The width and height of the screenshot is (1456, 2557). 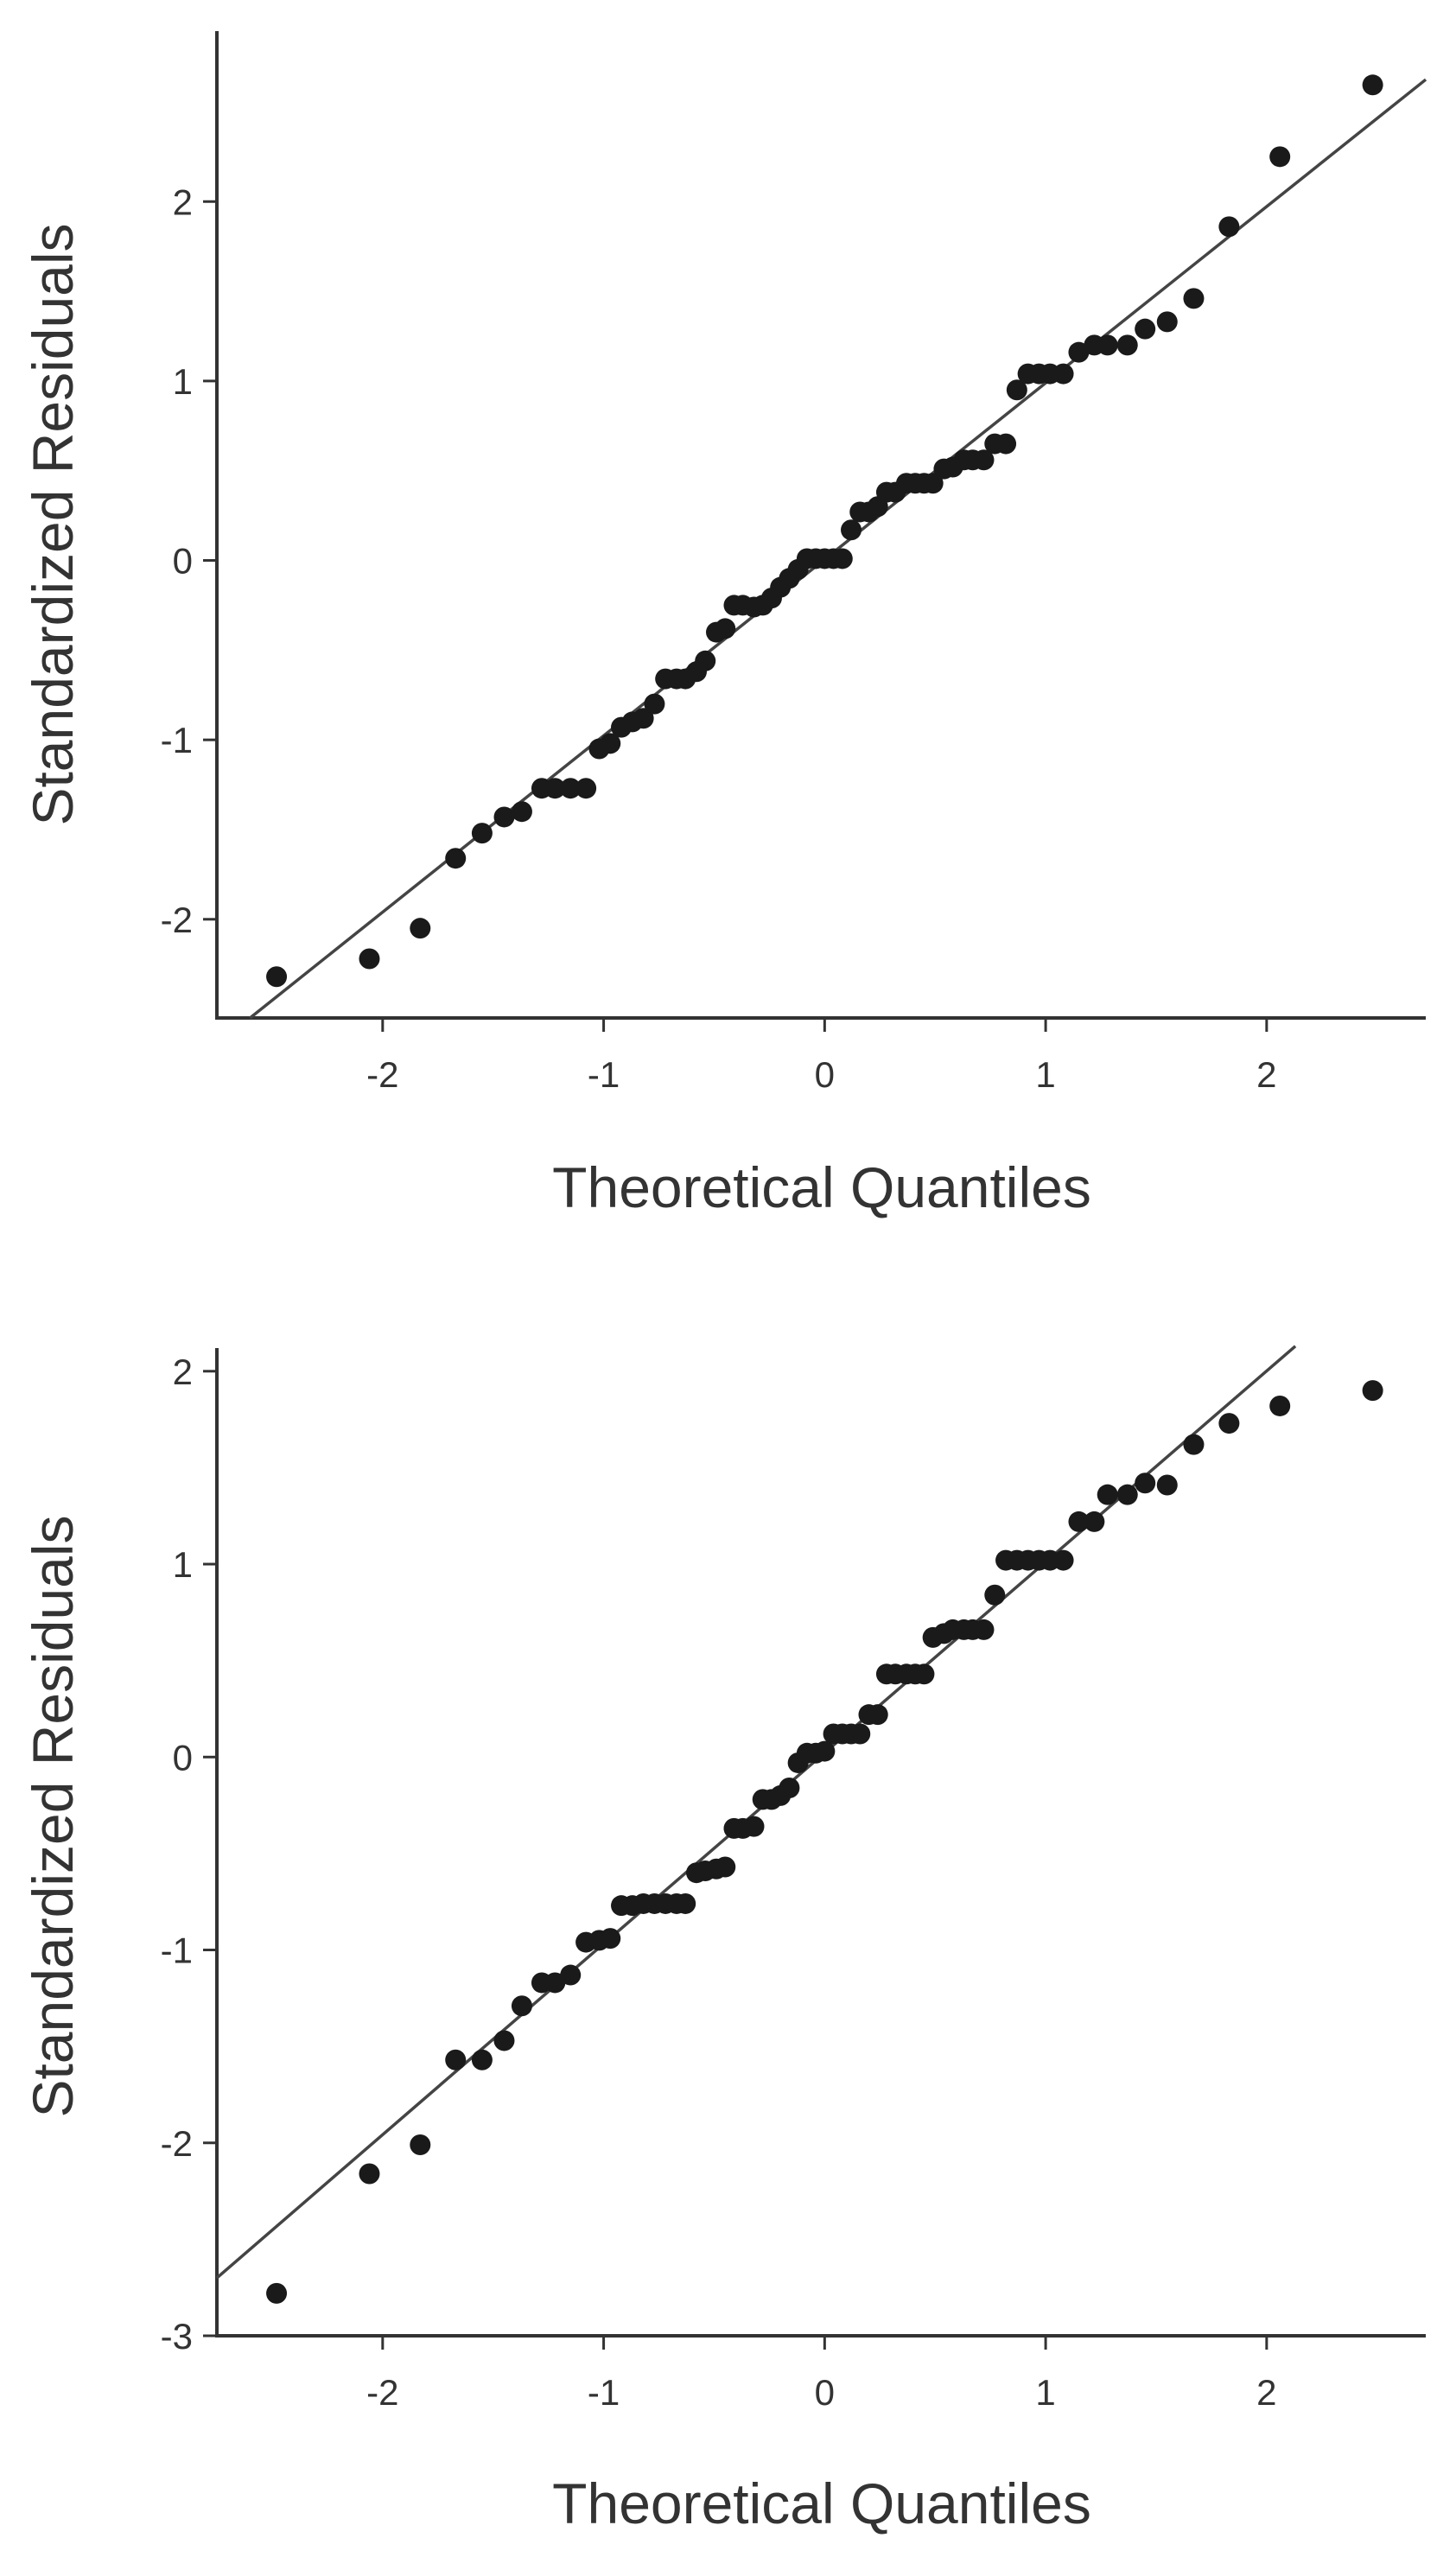 I want to click on y-tick-label: -3, so click(x=177, y=2336).